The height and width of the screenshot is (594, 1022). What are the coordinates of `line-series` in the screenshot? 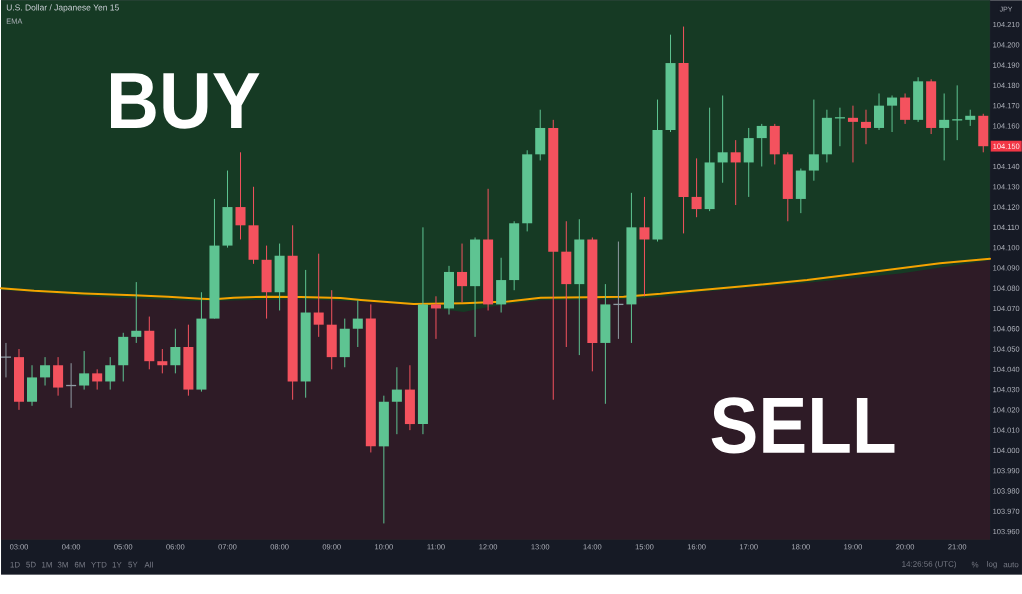 It's located at (496, 281).